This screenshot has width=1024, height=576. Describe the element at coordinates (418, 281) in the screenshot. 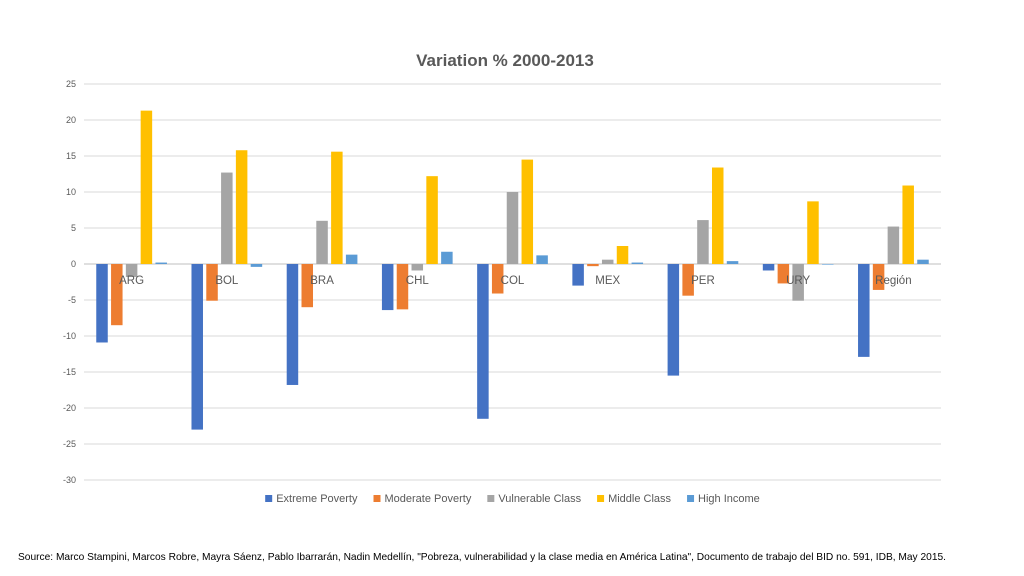

I see `category-label-chl: CHL` at that location.